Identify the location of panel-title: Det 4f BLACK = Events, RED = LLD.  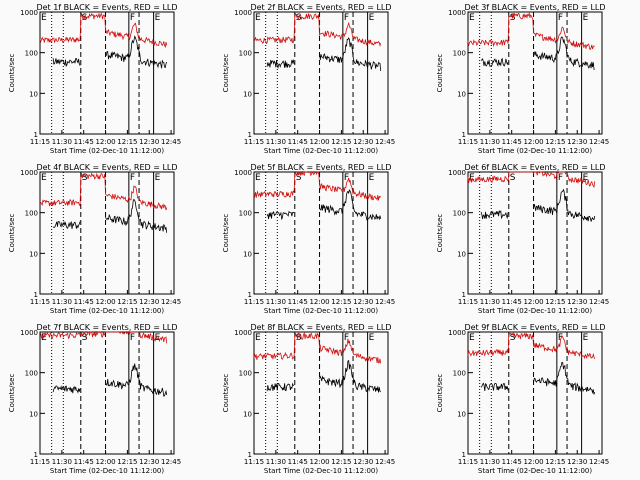
(106, 167).